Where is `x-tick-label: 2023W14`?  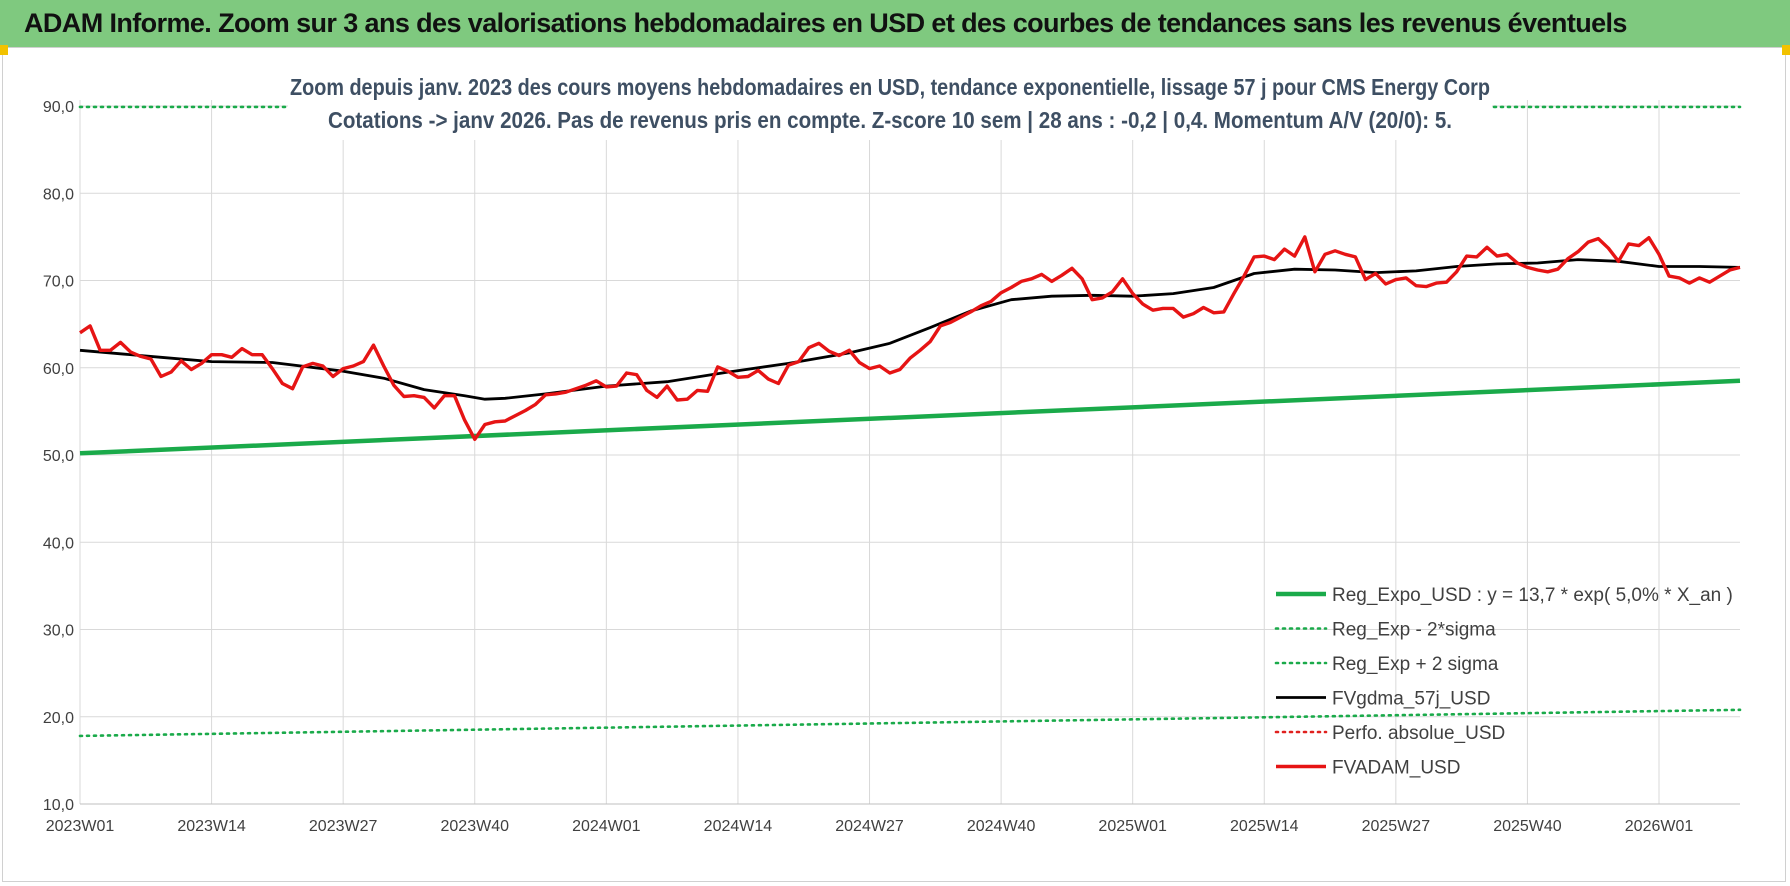 x-tick-label: 2023W14 is located at coordinates (211, 826).